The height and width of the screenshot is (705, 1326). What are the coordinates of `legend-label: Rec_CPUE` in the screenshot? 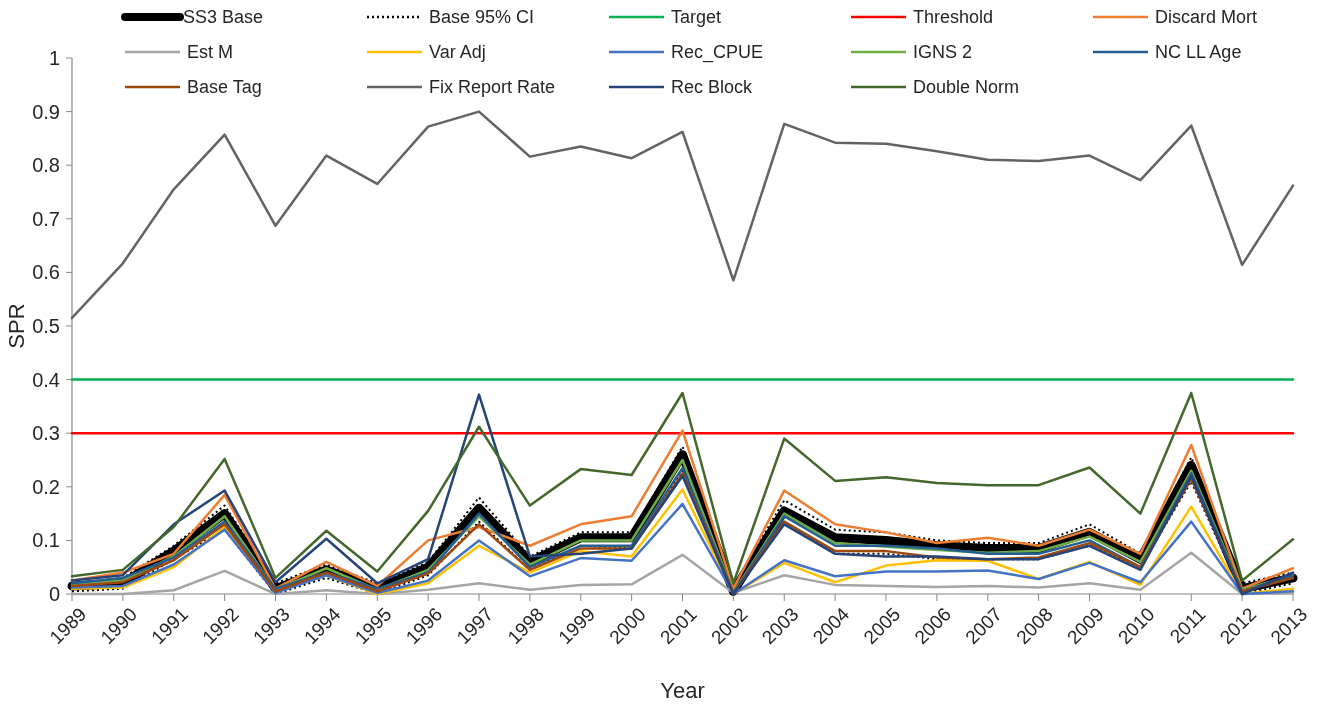 It's located at (717, 53).